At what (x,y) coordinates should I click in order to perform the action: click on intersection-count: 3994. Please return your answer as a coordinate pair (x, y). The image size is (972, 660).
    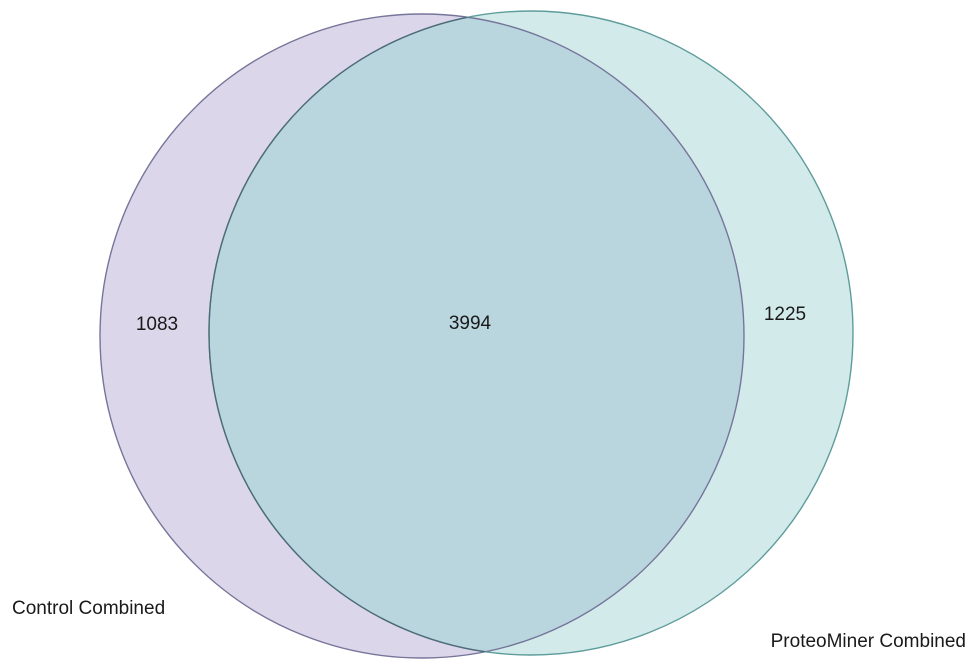
    Looking at the image, I should click on (470, 323).